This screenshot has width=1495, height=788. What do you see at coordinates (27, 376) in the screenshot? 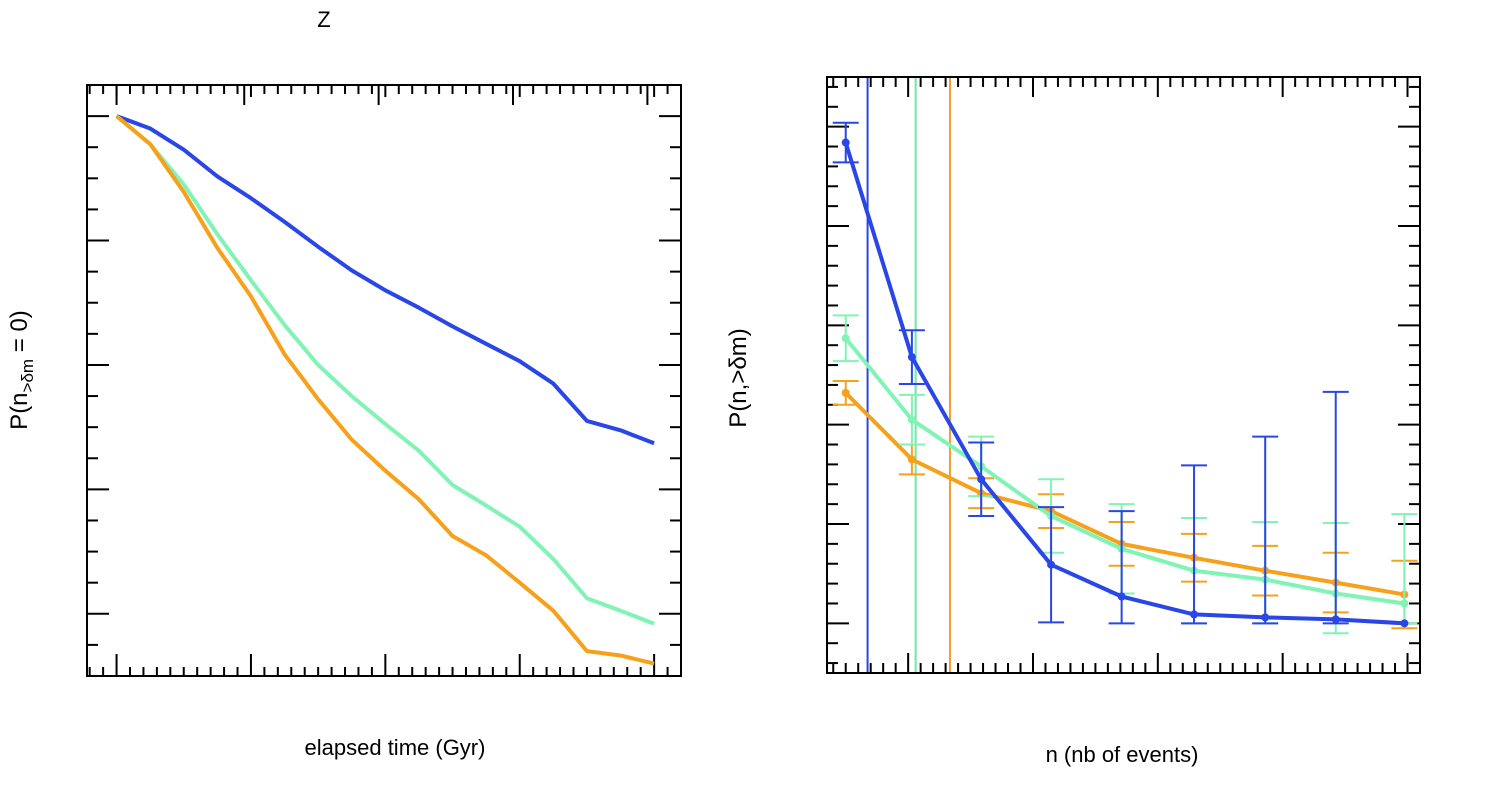
I see `left-y-axis-label-subscript: >δm` at bounding box center [27, 376].